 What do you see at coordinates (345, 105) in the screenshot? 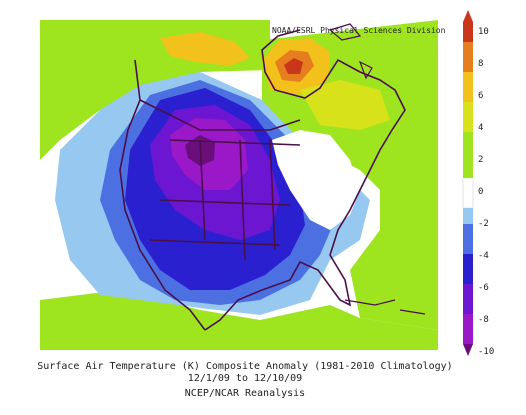
I see `anomaly-field-yellowgreen-northeast` at bounding box center [345, 105].